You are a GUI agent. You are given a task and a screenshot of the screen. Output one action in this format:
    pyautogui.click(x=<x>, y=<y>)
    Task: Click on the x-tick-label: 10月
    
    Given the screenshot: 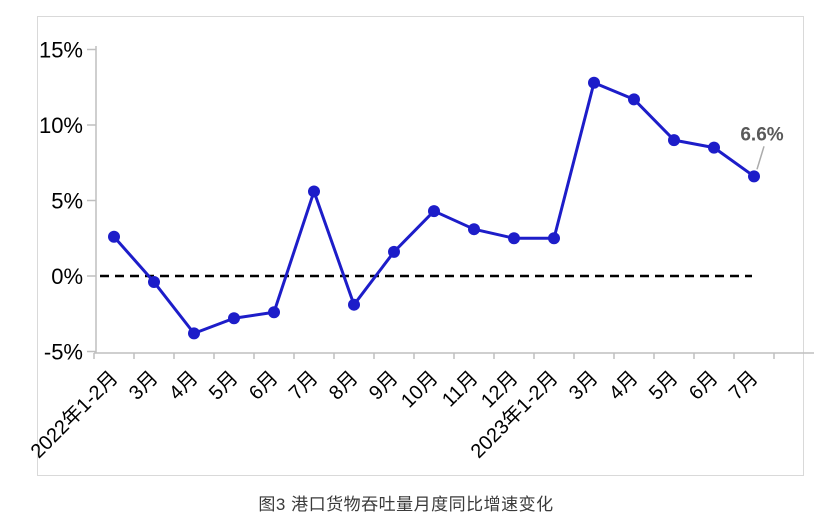 What is the action you would take?
    pyautogui.click(x=419, y=389)
    